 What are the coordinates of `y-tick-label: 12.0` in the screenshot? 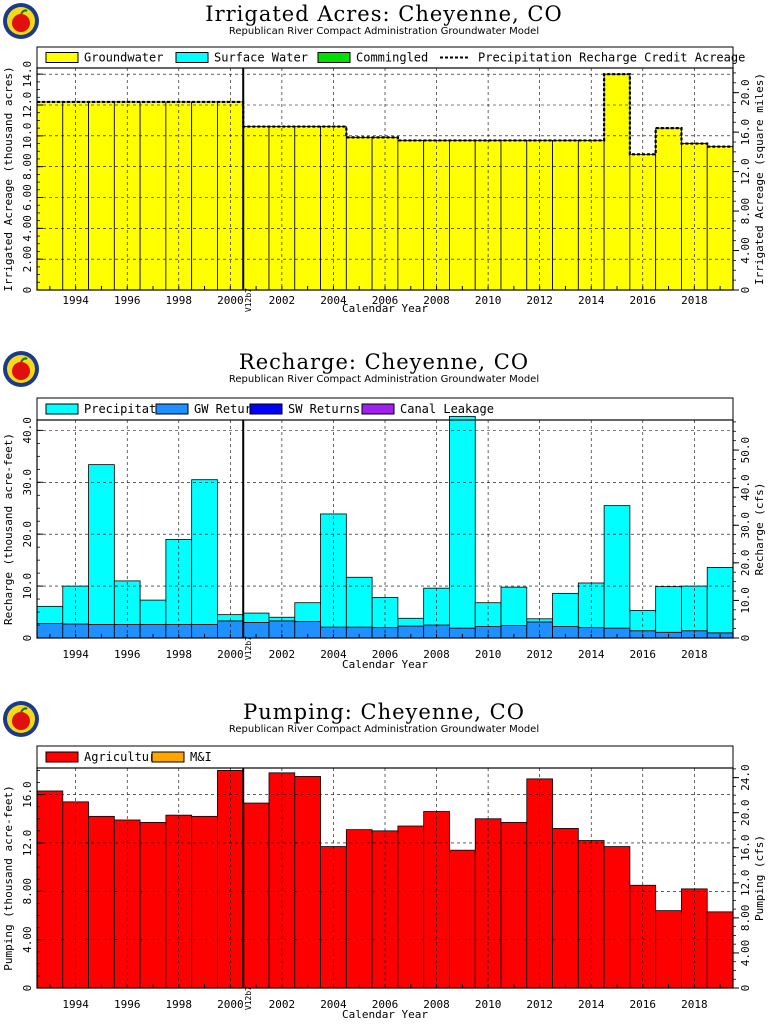 It's located at (27, 105).